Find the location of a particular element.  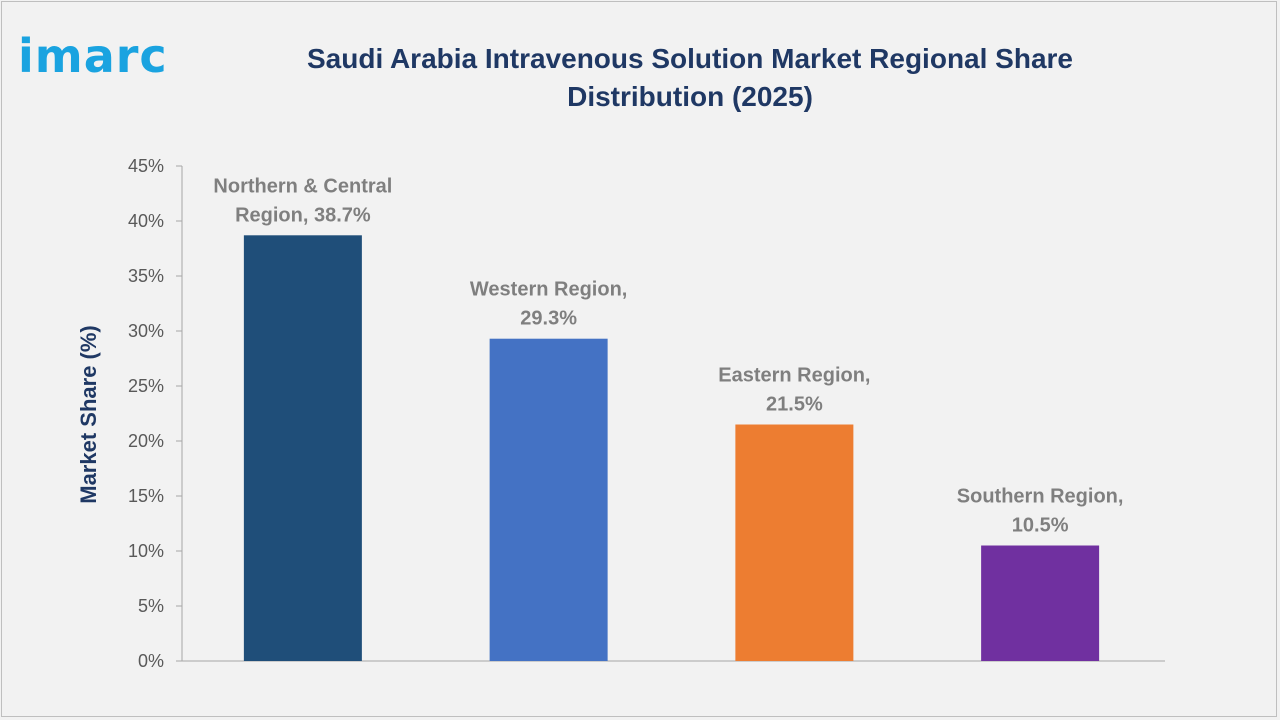

data-label: 10.5% is located at coordinates (1040, 526).